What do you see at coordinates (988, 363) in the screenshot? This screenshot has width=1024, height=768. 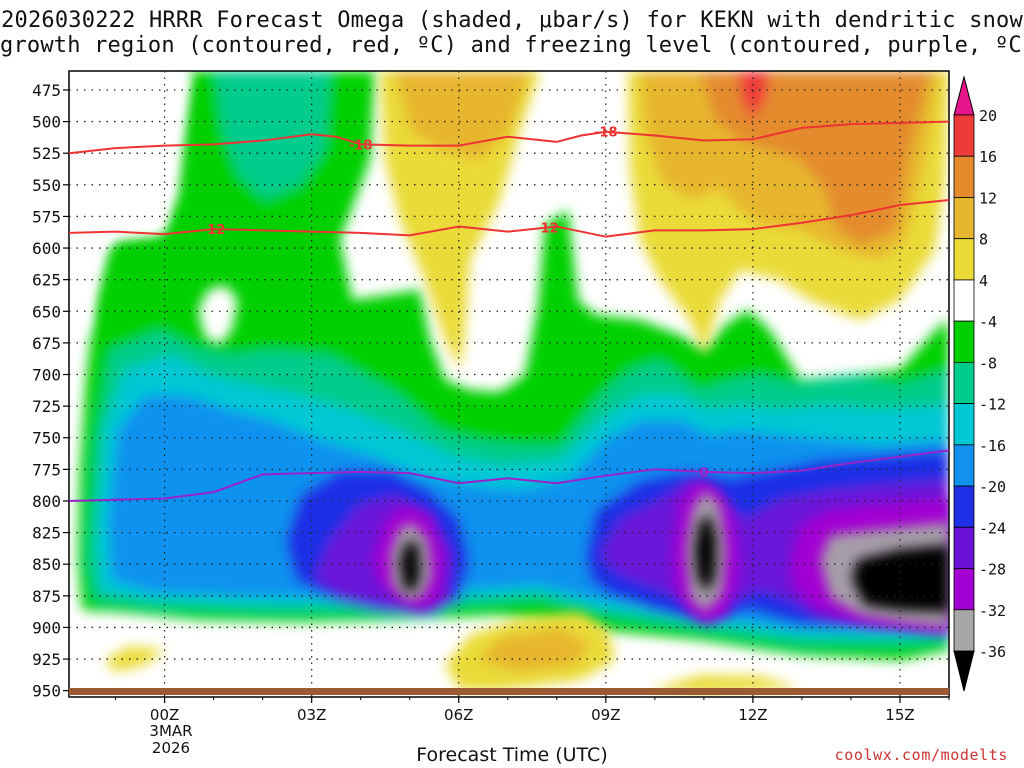 I see `colorbar-label: -8` at bounding box center [988, 363].